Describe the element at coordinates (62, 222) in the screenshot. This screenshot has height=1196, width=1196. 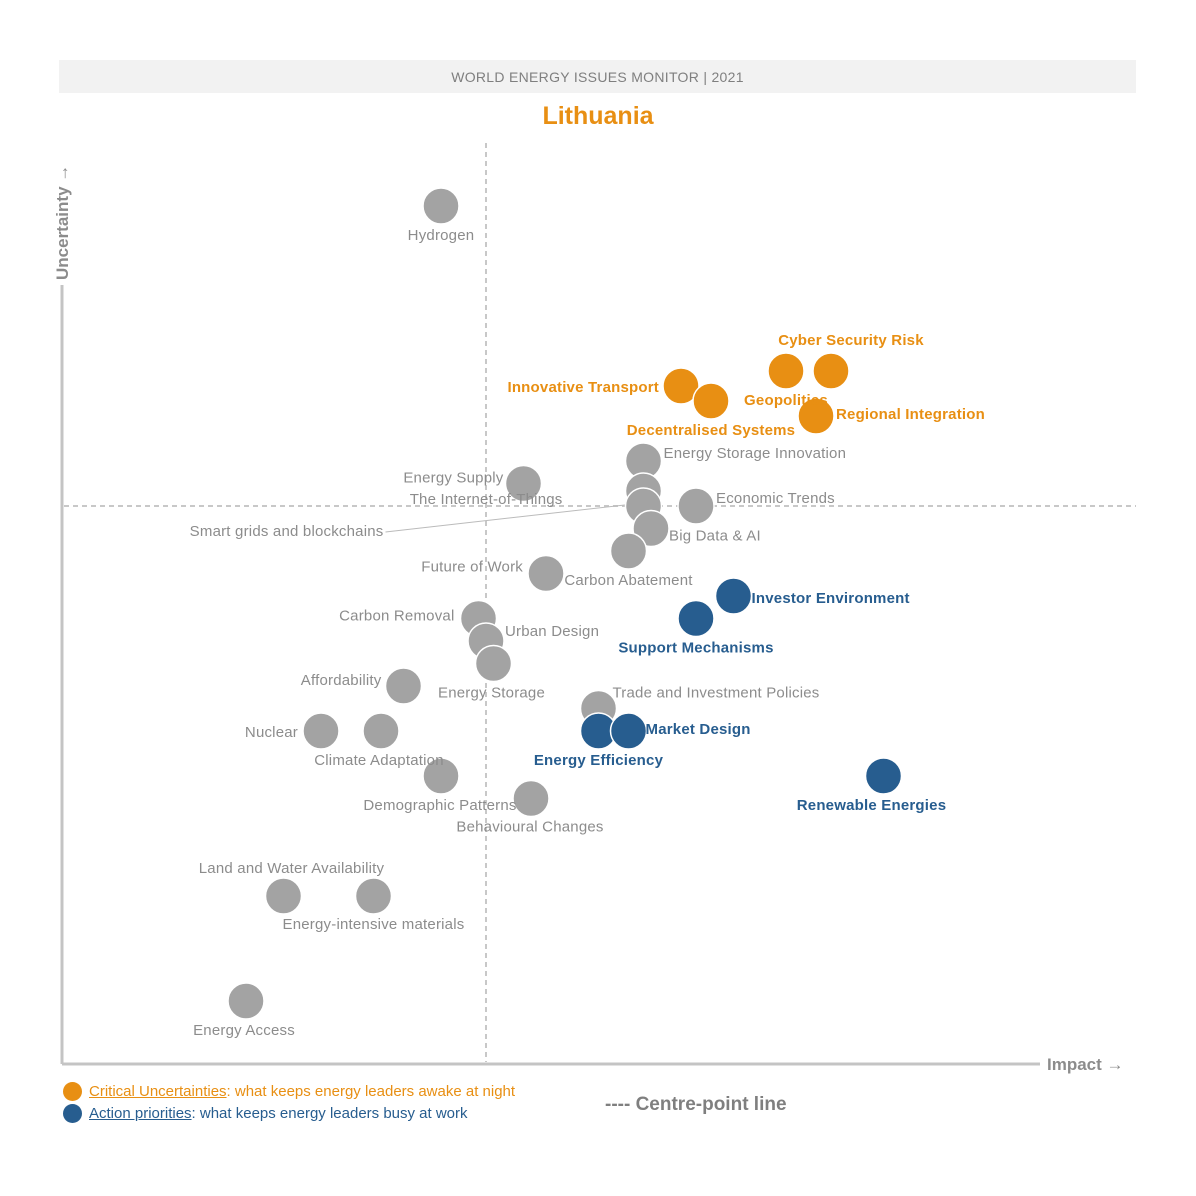
I see `y-axis-label: Uncertainty →` at that location.